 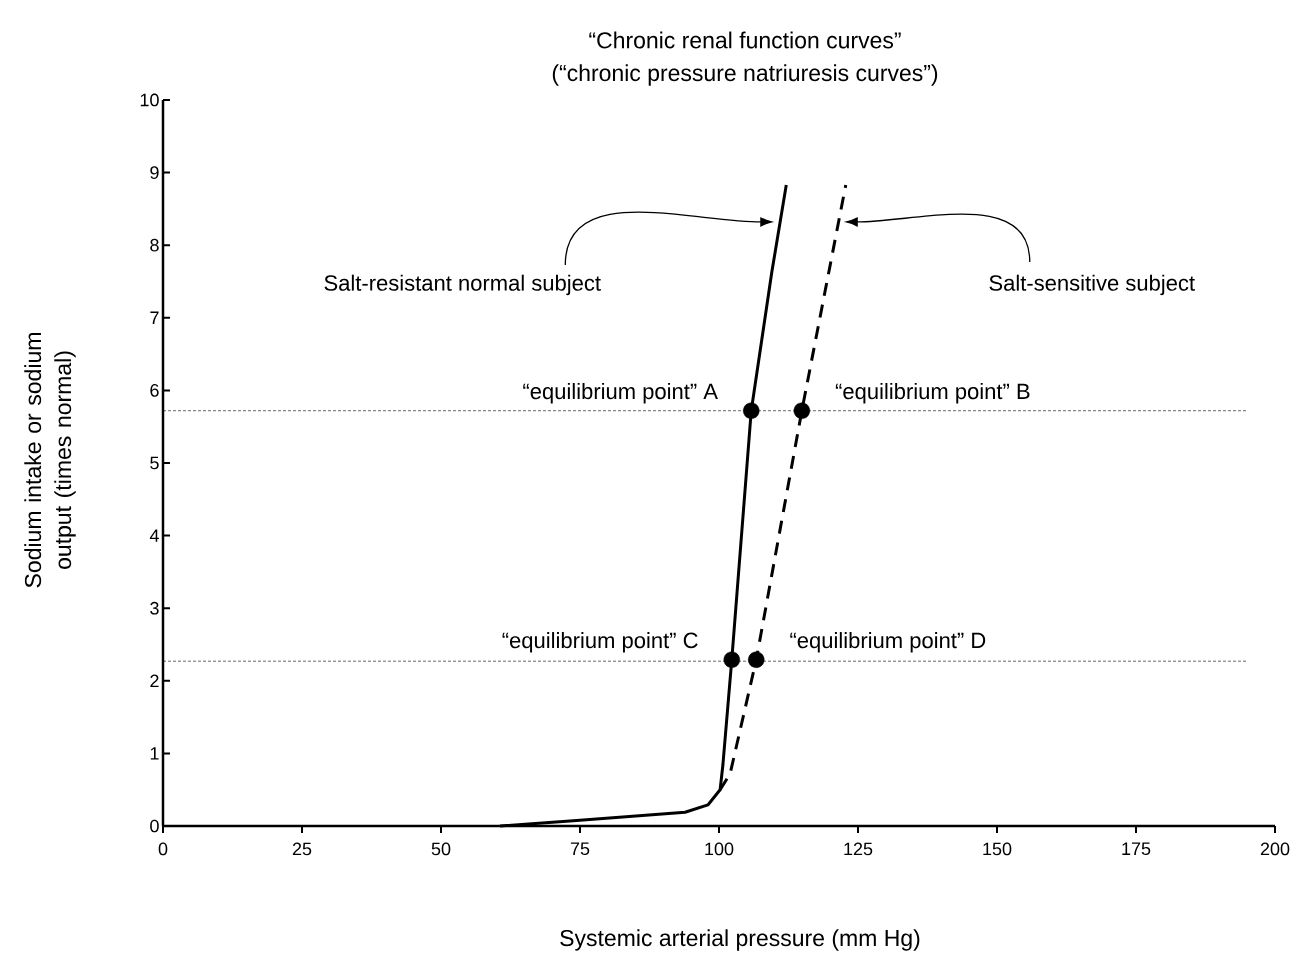 What do you see at coordinates (302, 849) in the screenshot?
I see `x-tick-label: 25` at bounding box center [302, 849].